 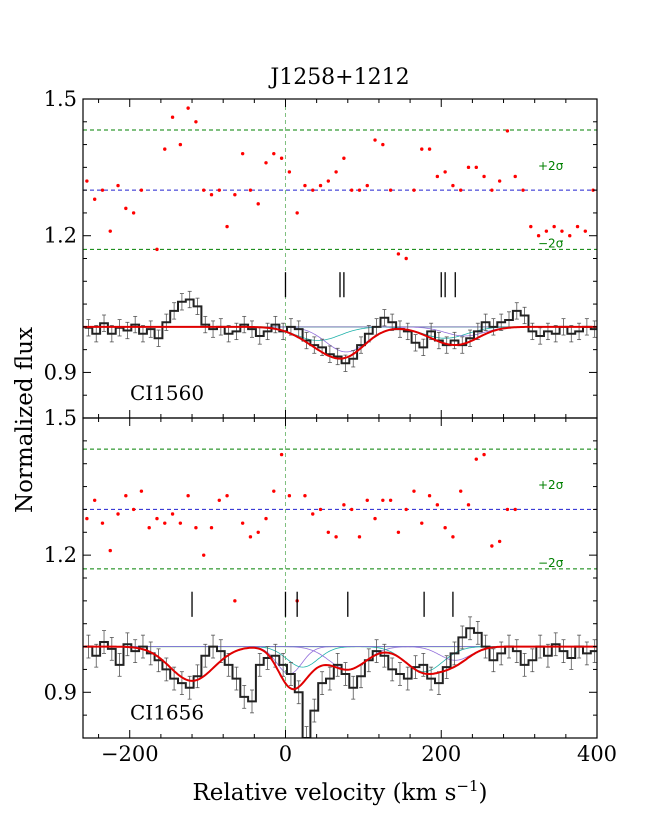 What do you see at coordinates (467, 786) in the screenshot?
I see `x-axis-label-exponent: −1` at bounding box center [467, 786].